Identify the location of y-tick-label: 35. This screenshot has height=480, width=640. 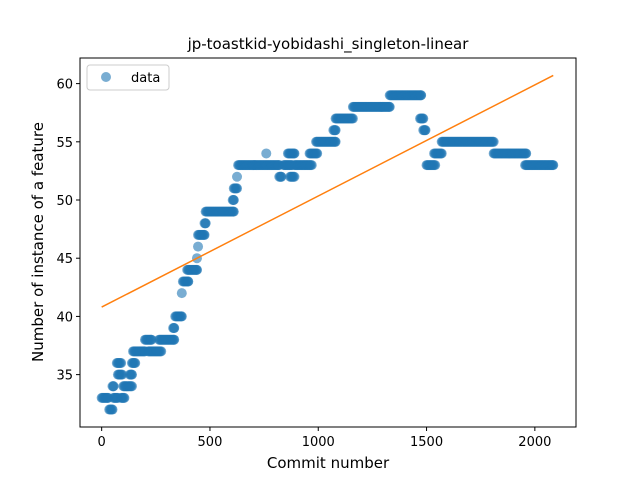
(64, 376).